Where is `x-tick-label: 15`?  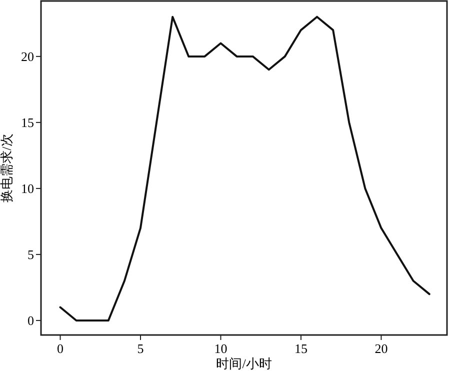 x-tick-label: 15 is located at coordinates (301, 348).